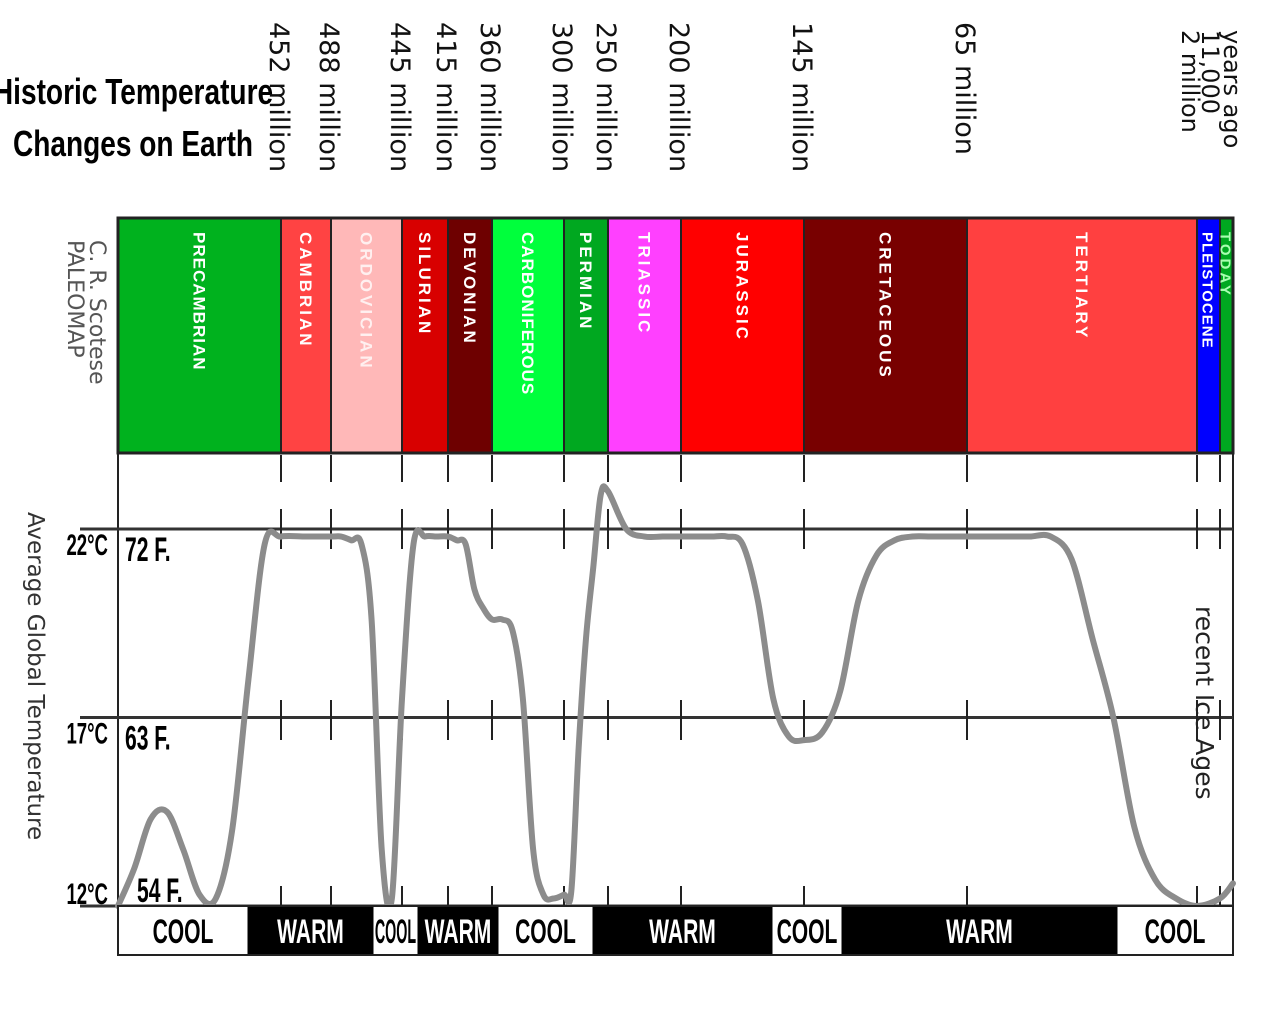 The height and width of the screenshot is (1023, 1279). Describe the element at coordinates (1232, 89) in the screenshot. I see `time-tick-label-recent: years ago` at that location.